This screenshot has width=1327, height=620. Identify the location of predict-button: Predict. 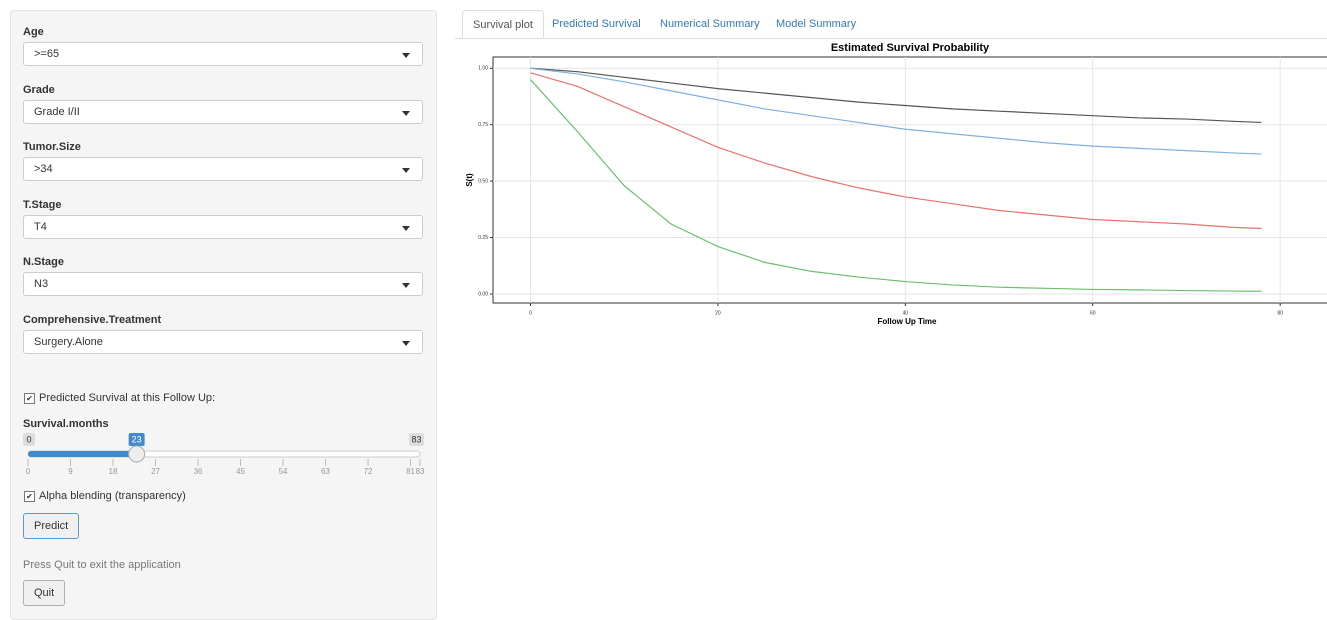
(51, 526).